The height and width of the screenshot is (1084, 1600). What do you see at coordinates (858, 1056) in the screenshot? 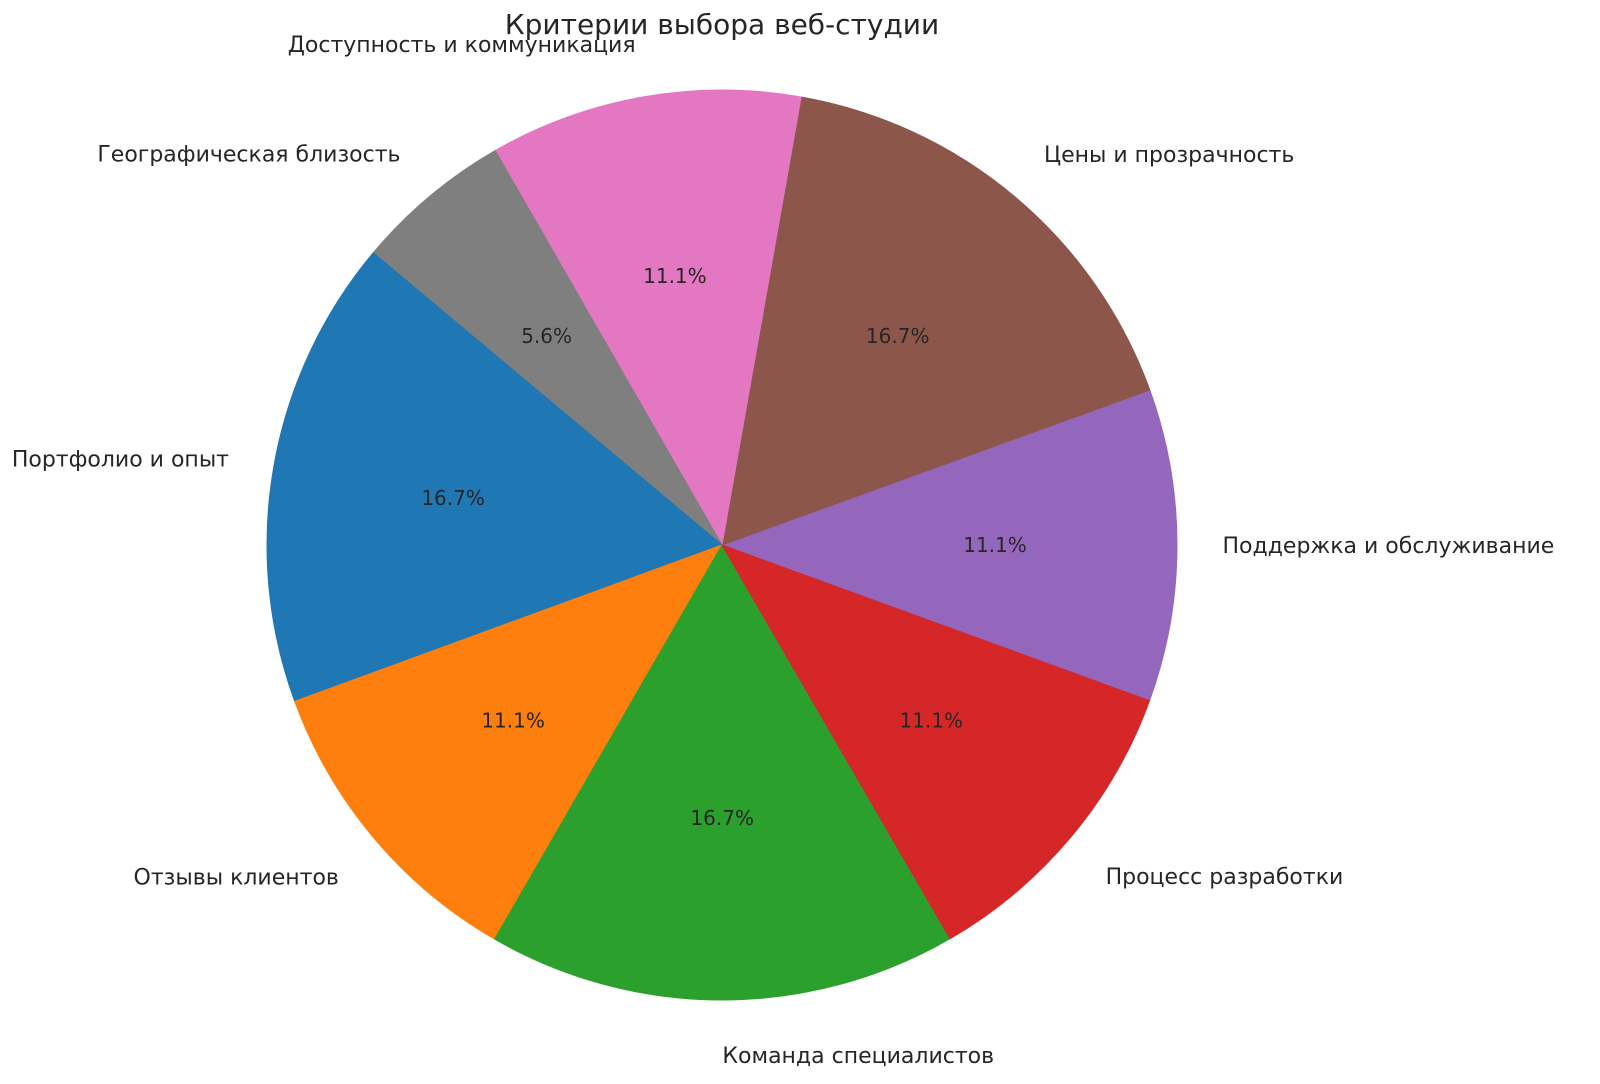
I see `slice-label-6: Команда специалистов` at bounding box center [858, 1056].